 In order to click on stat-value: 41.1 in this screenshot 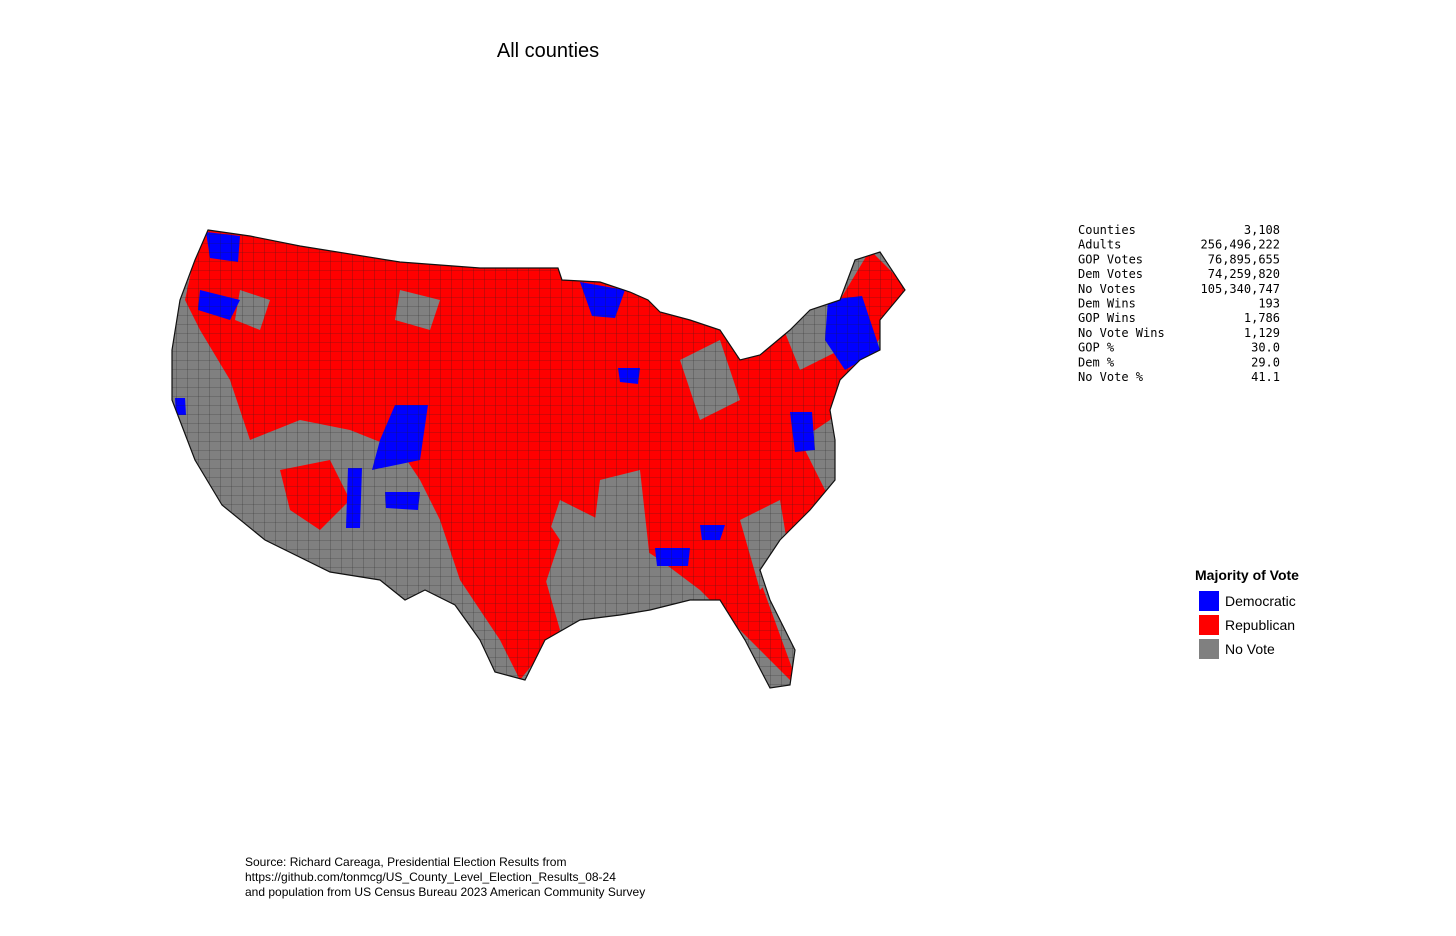, I will do `click(1265, 377)`.